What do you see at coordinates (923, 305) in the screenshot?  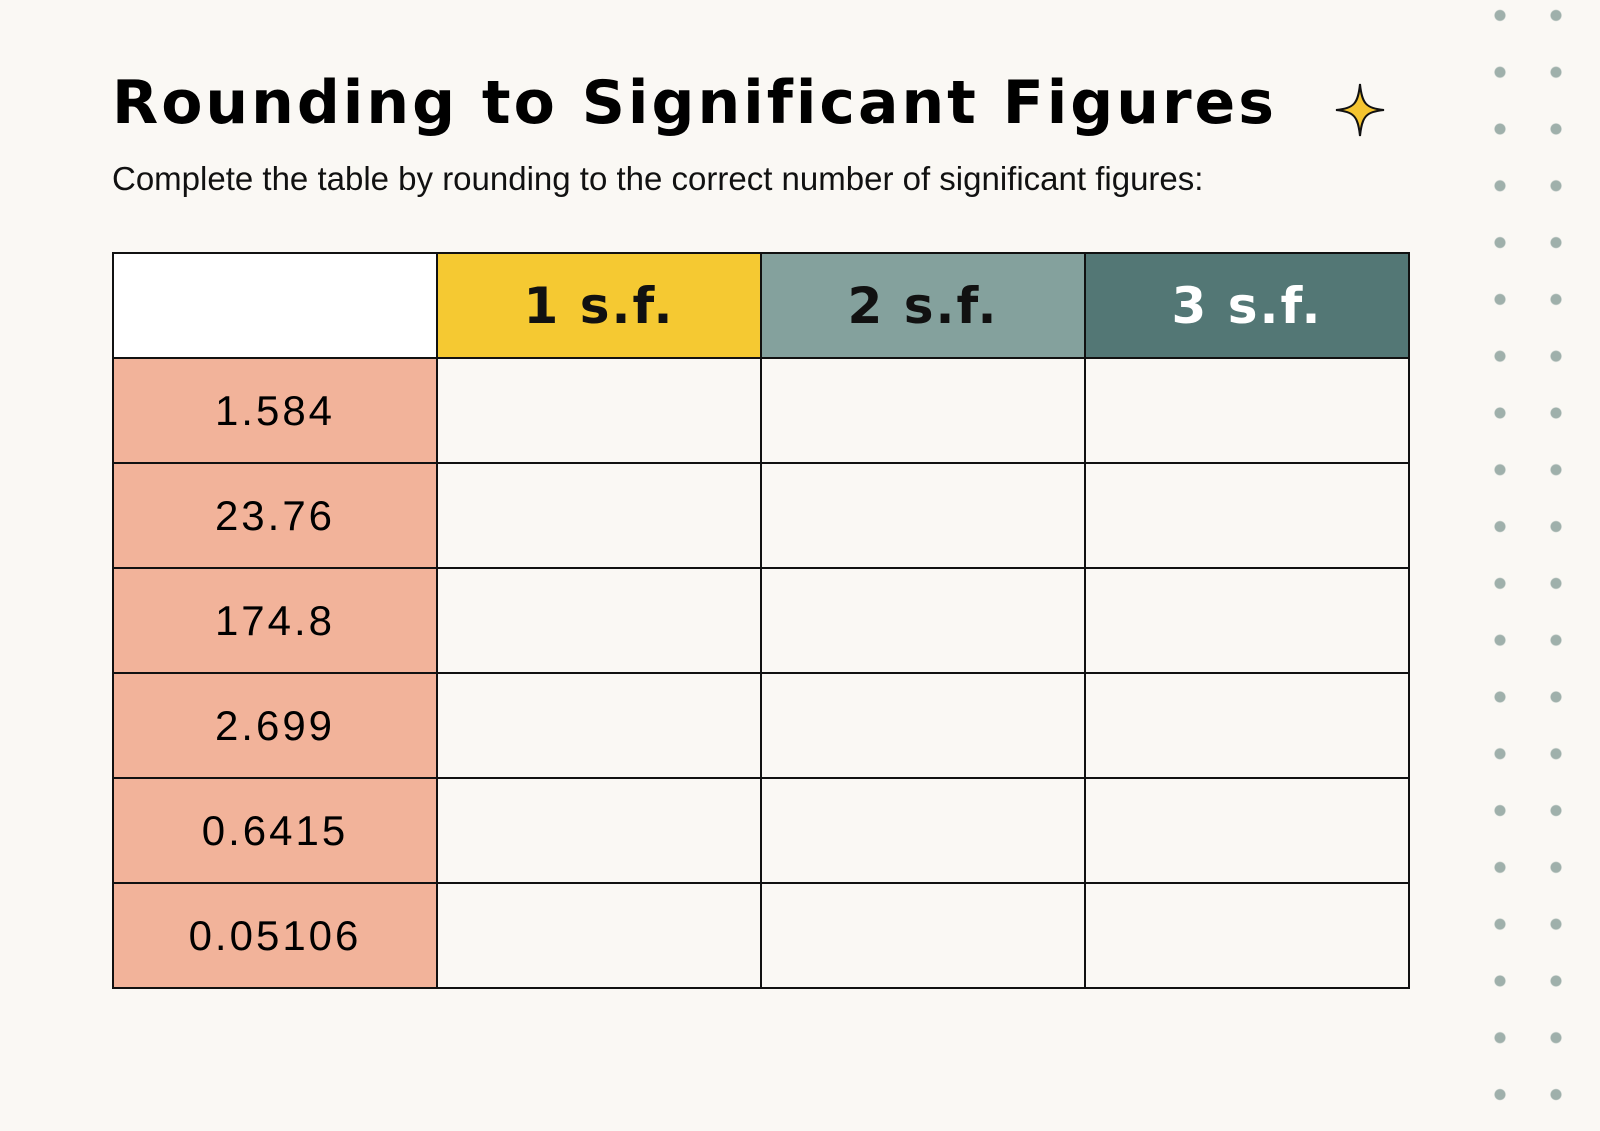 I see `column-header: 2 s.f.` at bounding box center [923, 305].